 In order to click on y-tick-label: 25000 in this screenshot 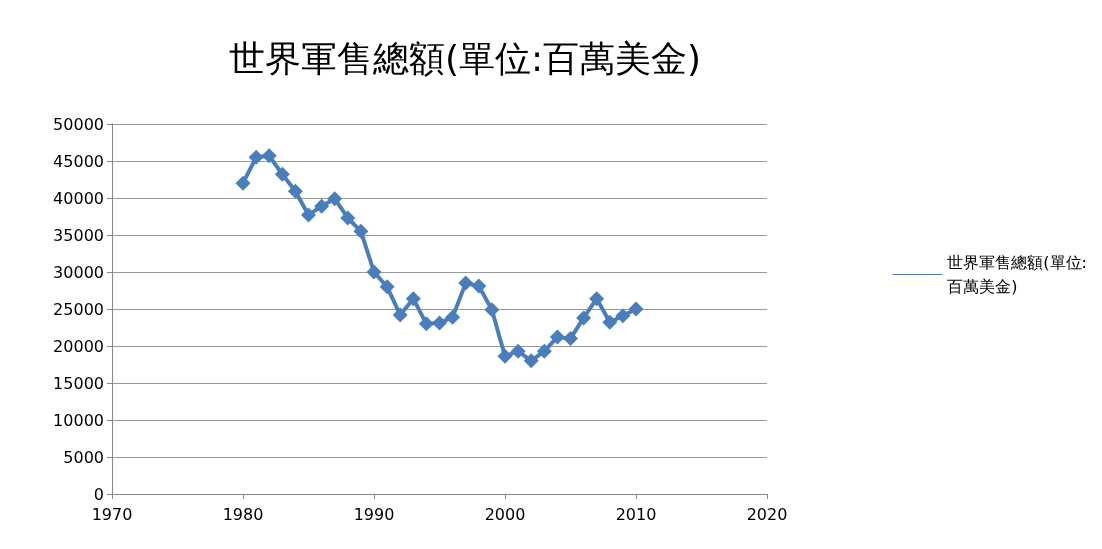, I will do `click(78, 309)`.